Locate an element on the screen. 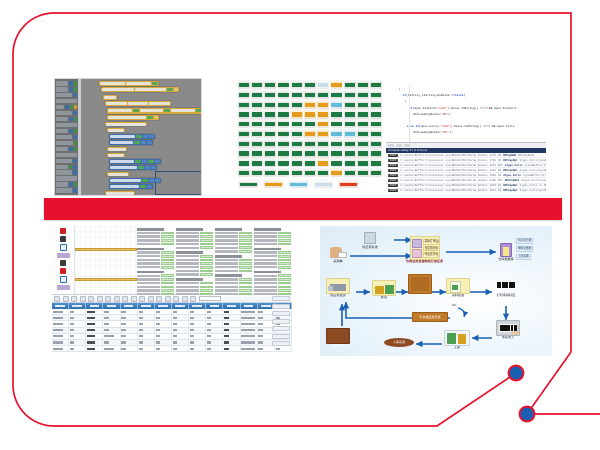 The width and height of the screenshot is (600, 450). board-tool-blk is located at coordinates (63, 239).